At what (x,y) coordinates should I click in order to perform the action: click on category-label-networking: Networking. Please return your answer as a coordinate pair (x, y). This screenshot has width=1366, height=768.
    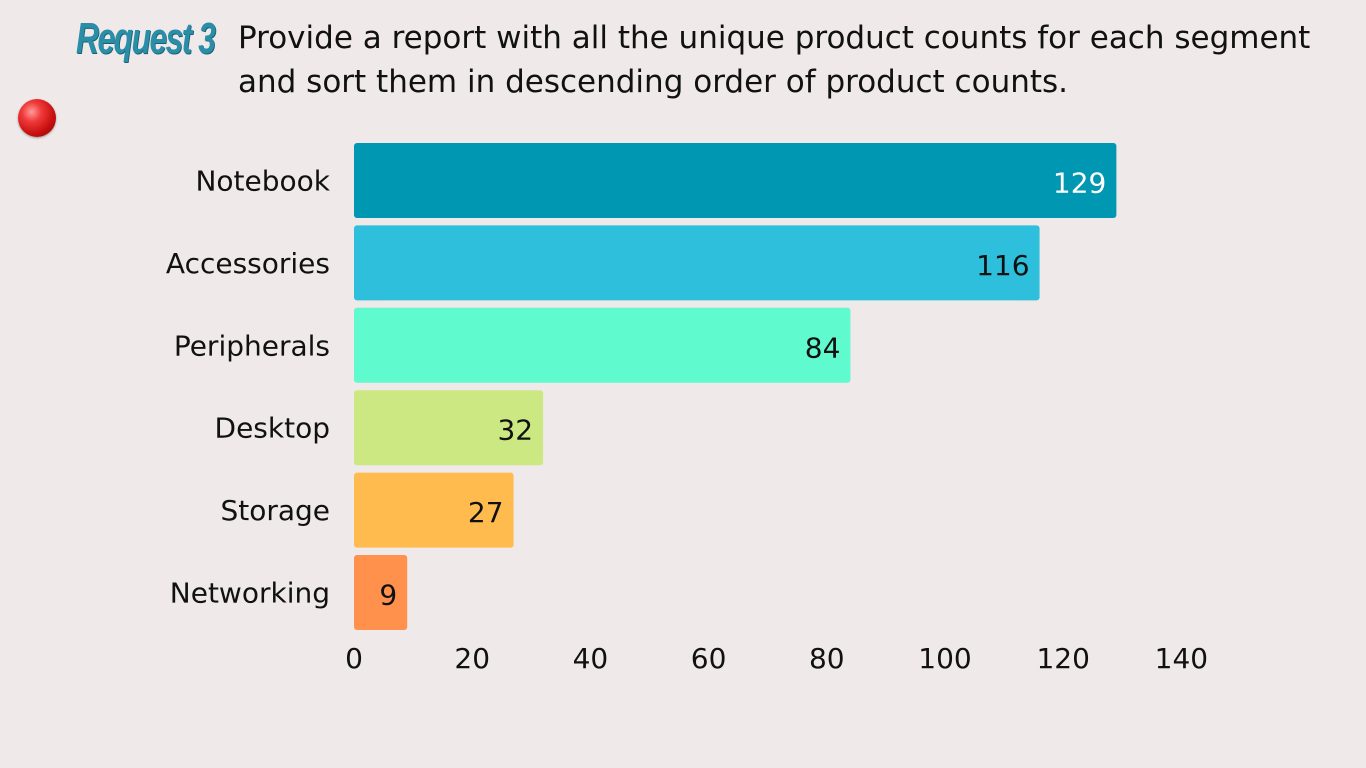
    Looking at the image, I should click on (250, 593).